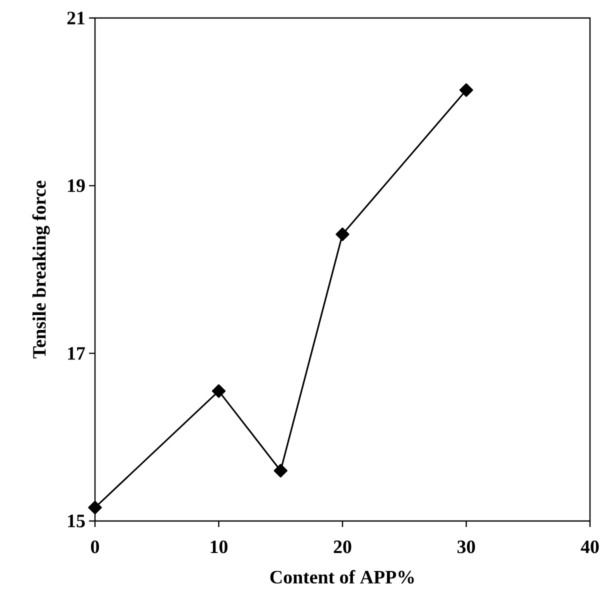 This screenshot has height=603, width=605. What do you see at coordinates (219, 547) in the screenshot?
I see `x-tick-label: 10` at bounding box center [219, 547].